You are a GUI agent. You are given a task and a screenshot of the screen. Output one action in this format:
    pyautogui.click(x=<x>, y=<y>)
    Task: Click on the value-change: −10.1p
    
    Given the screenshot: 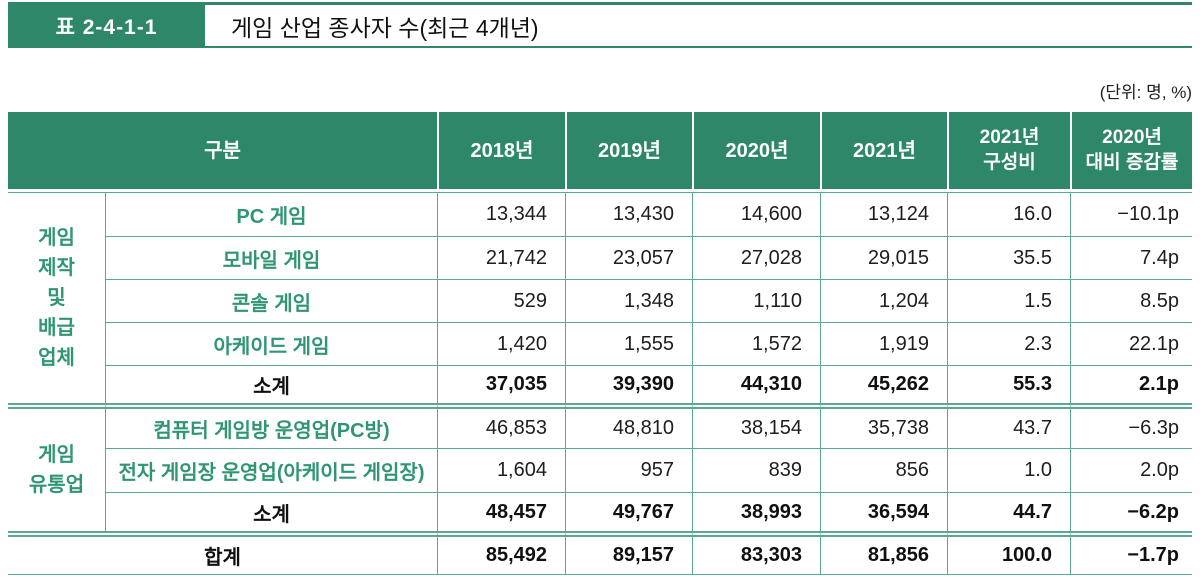 What is the action you would take?
    pyautogui.click(x=1131, y=214)
    